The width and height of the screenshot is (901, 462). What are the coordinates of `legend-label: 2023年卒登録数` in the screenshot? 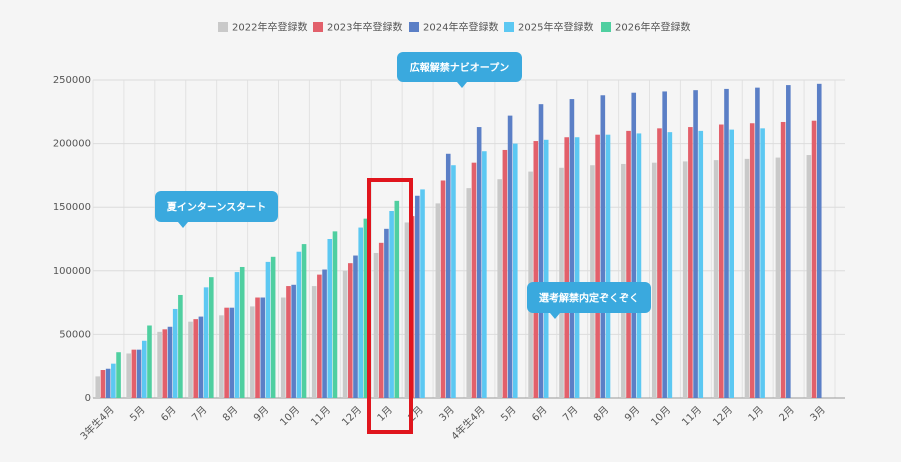 It's located at (364, 27).